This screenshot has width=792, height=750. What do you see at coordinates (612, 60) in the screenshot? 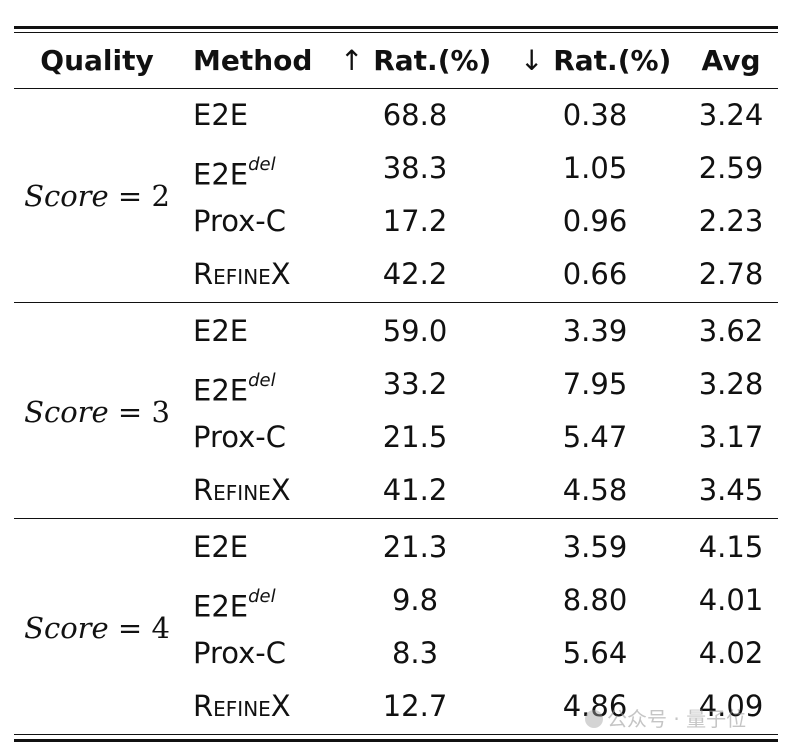
I see `header-down-rate-label: Rat.(%)` at bounding box center [612, 60].